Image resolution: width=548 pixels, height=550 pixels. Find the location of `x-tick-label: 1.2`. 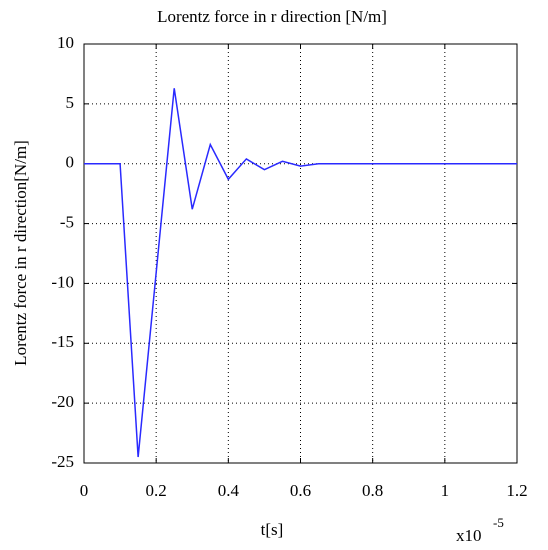

x-tick-label: 1.2 is located at coordinates (516, 490).